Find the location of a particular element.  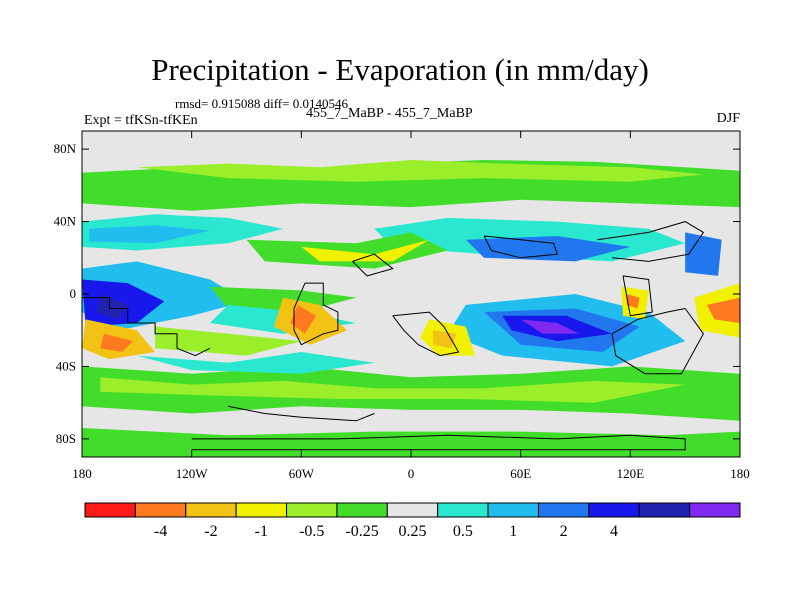

y-tick-label: 0 is located at coordinates (73, 293).